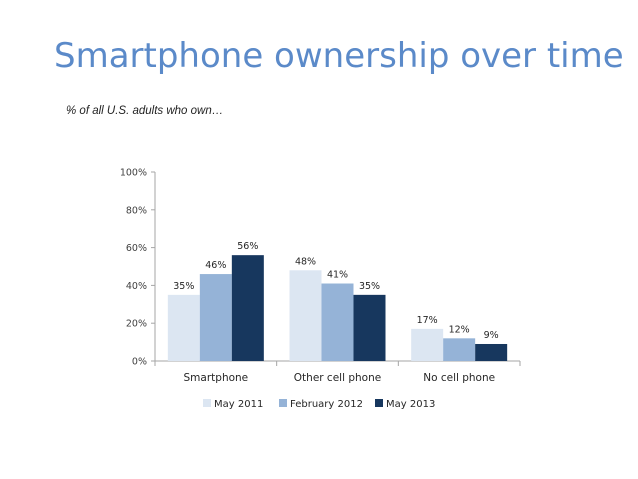 The height and width of the screenshot is (479, 638). I want to click on x-category-label: Other cell phone, so click(337, 378).